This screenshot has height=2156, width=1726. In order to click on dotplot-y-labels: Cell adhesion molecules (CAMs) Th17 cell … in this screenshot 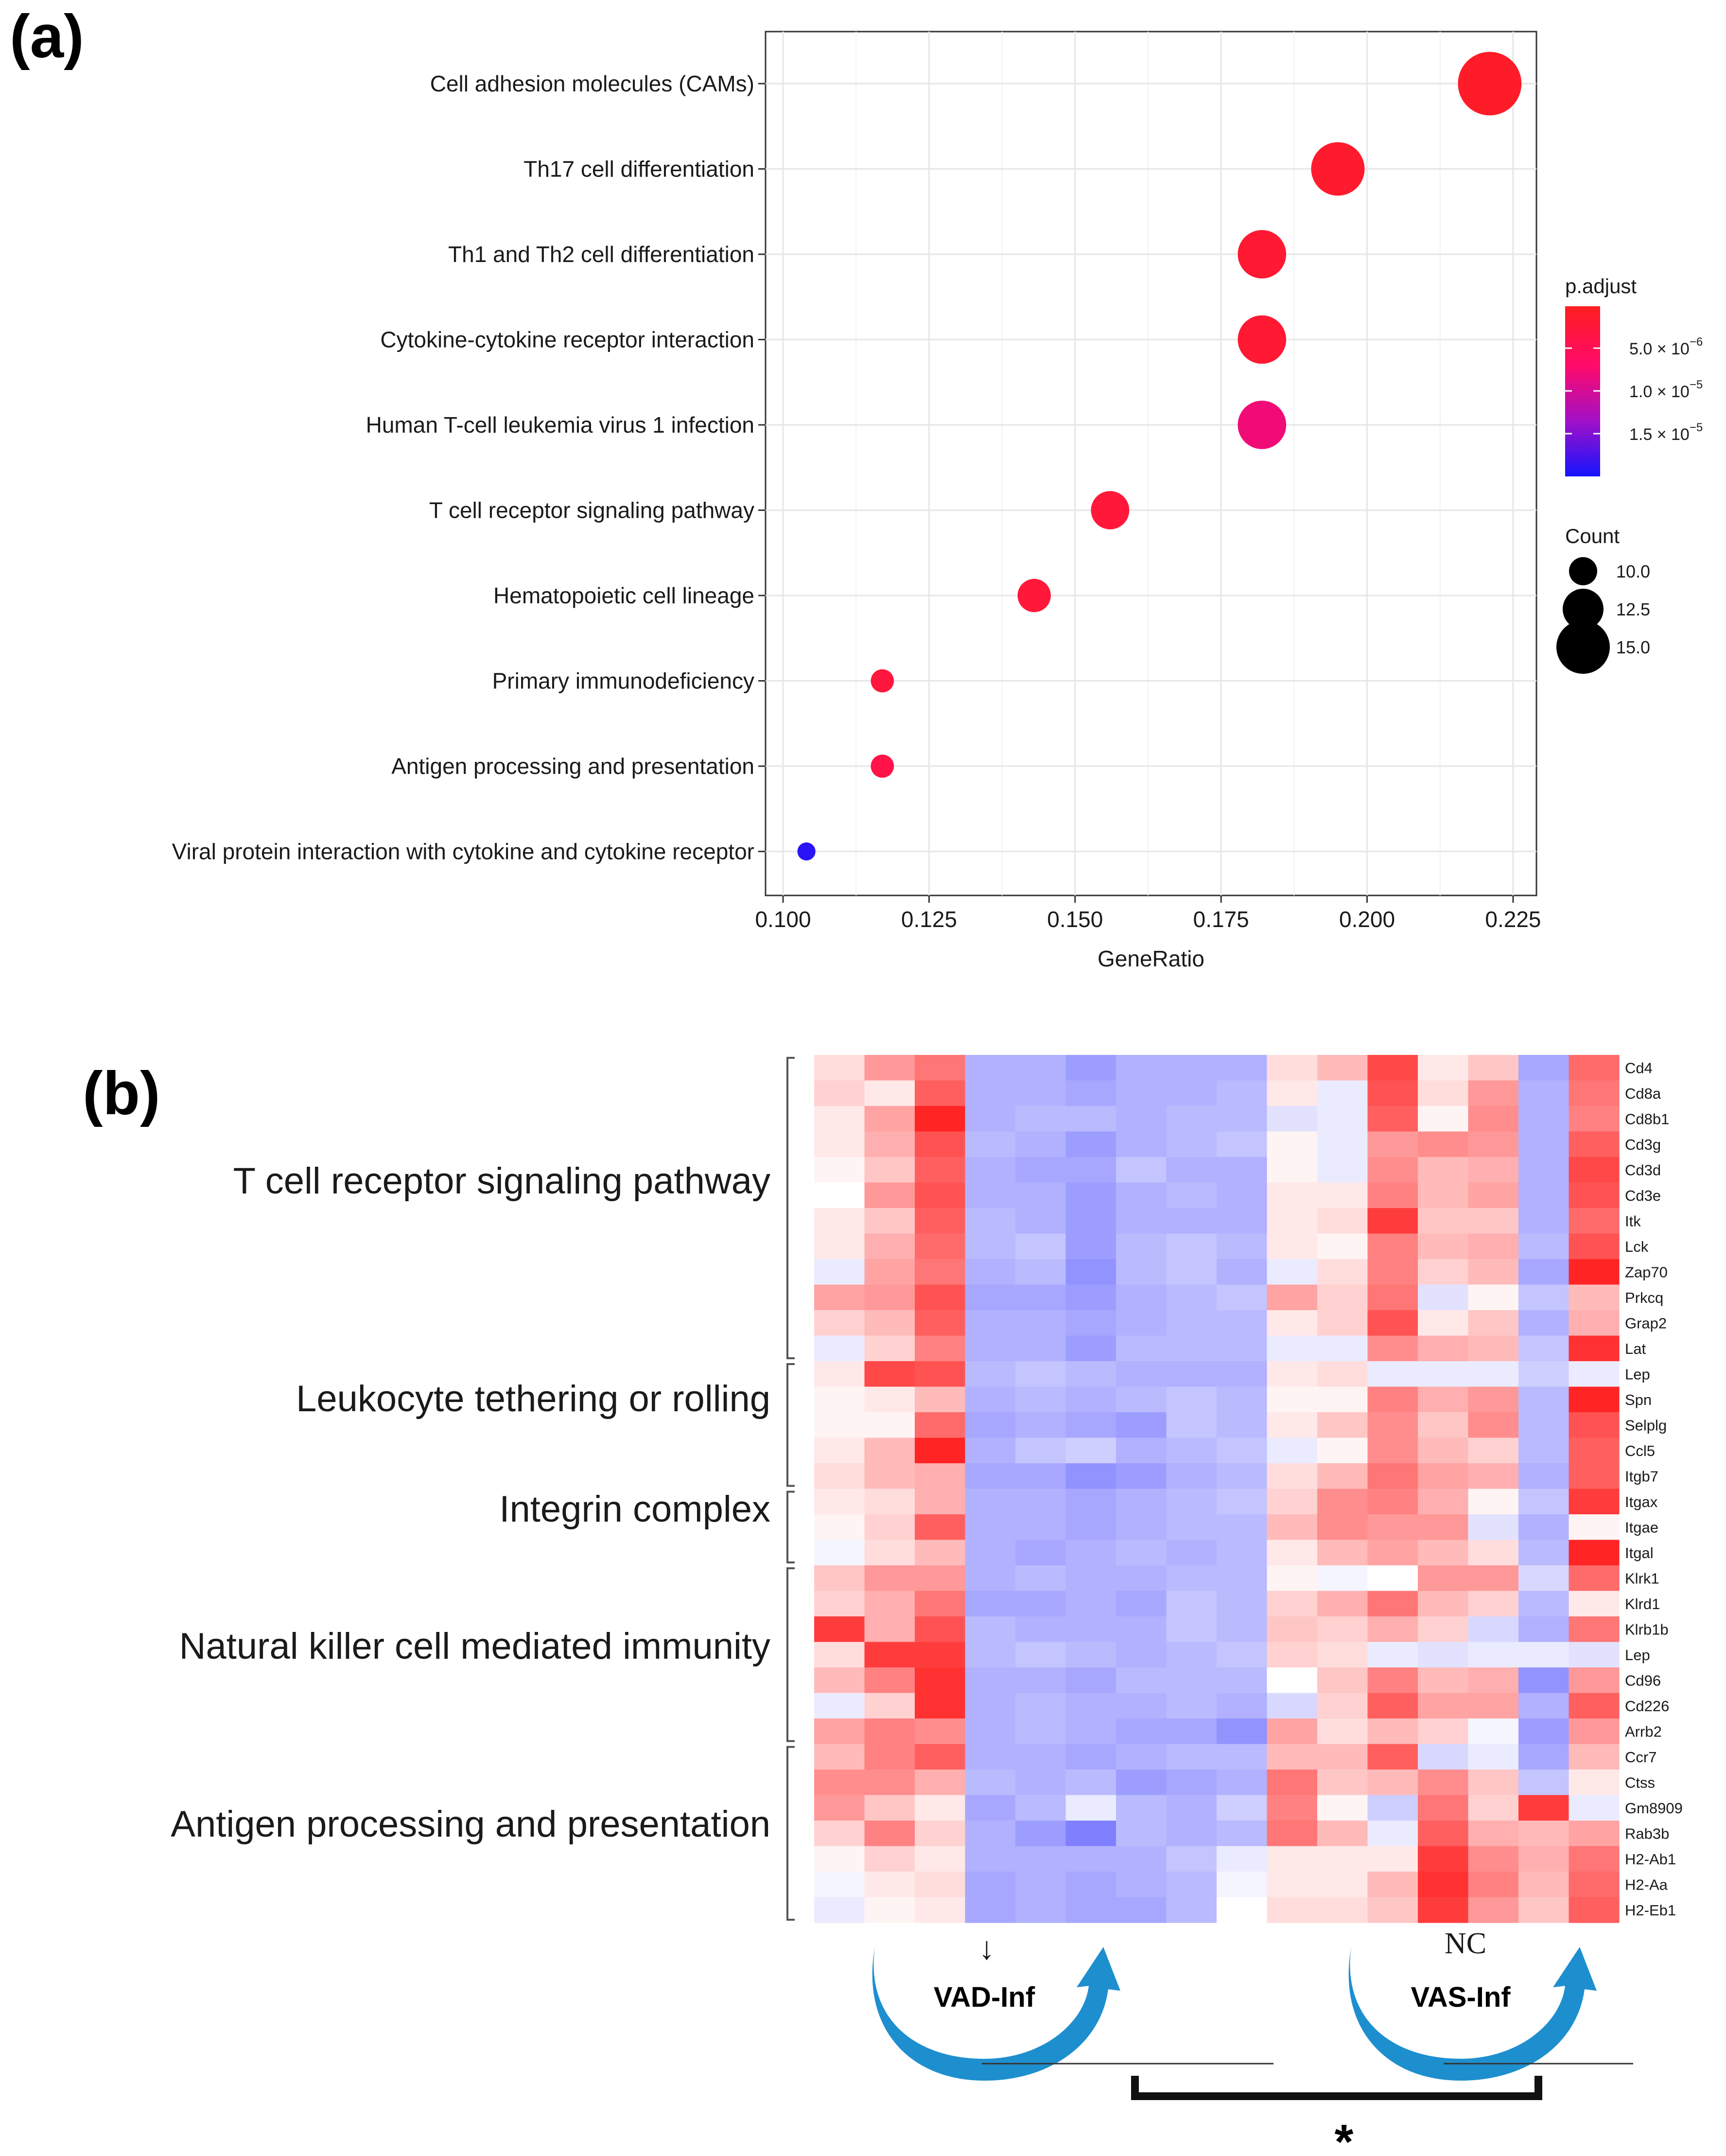, I will do `click(469, 468)`.